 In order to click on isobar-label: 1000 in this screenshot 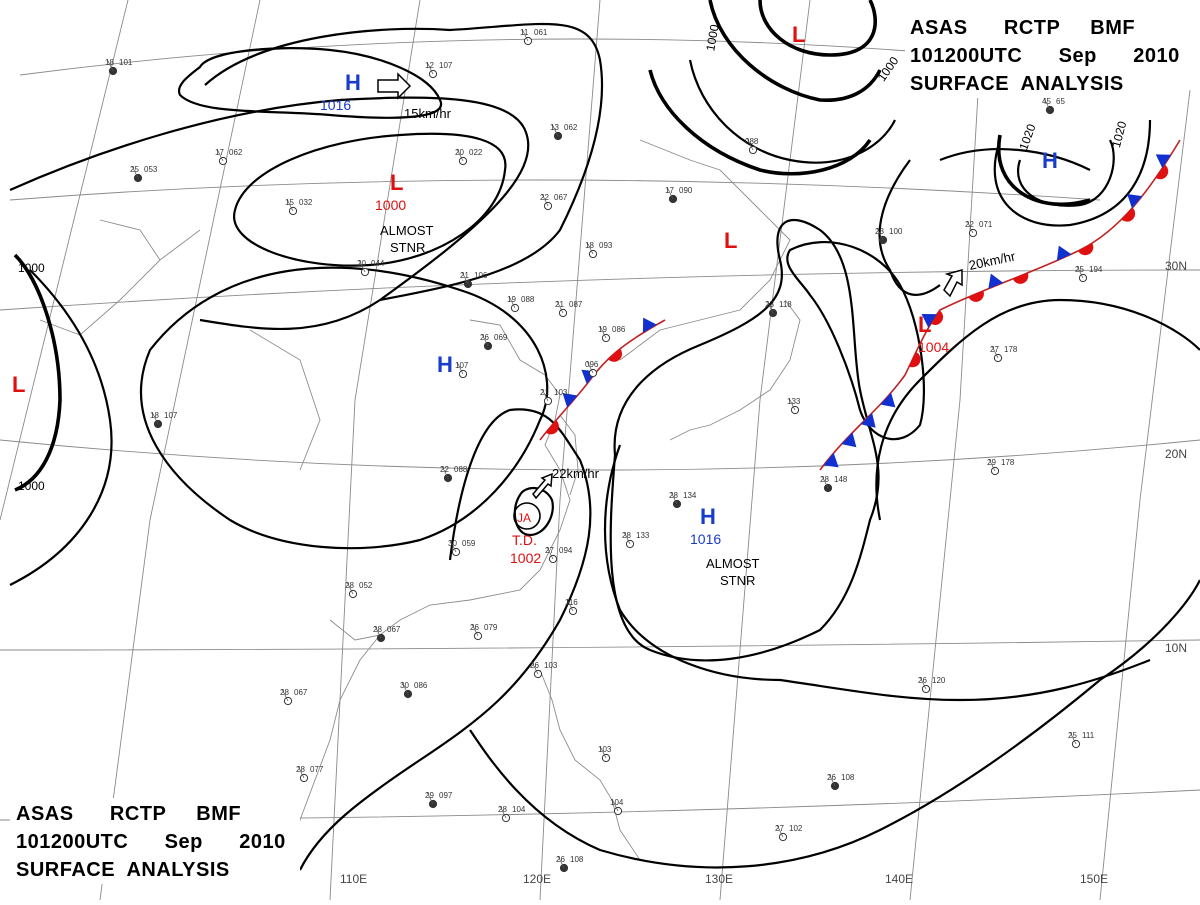, I will do `click(712, 37)`.